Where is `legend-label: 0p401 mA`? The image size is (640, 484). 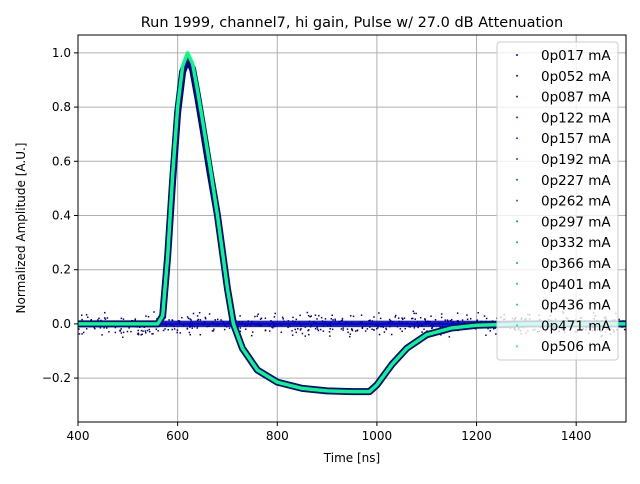
legend-label: 0p401 mA is located at coordinates (576, 285).